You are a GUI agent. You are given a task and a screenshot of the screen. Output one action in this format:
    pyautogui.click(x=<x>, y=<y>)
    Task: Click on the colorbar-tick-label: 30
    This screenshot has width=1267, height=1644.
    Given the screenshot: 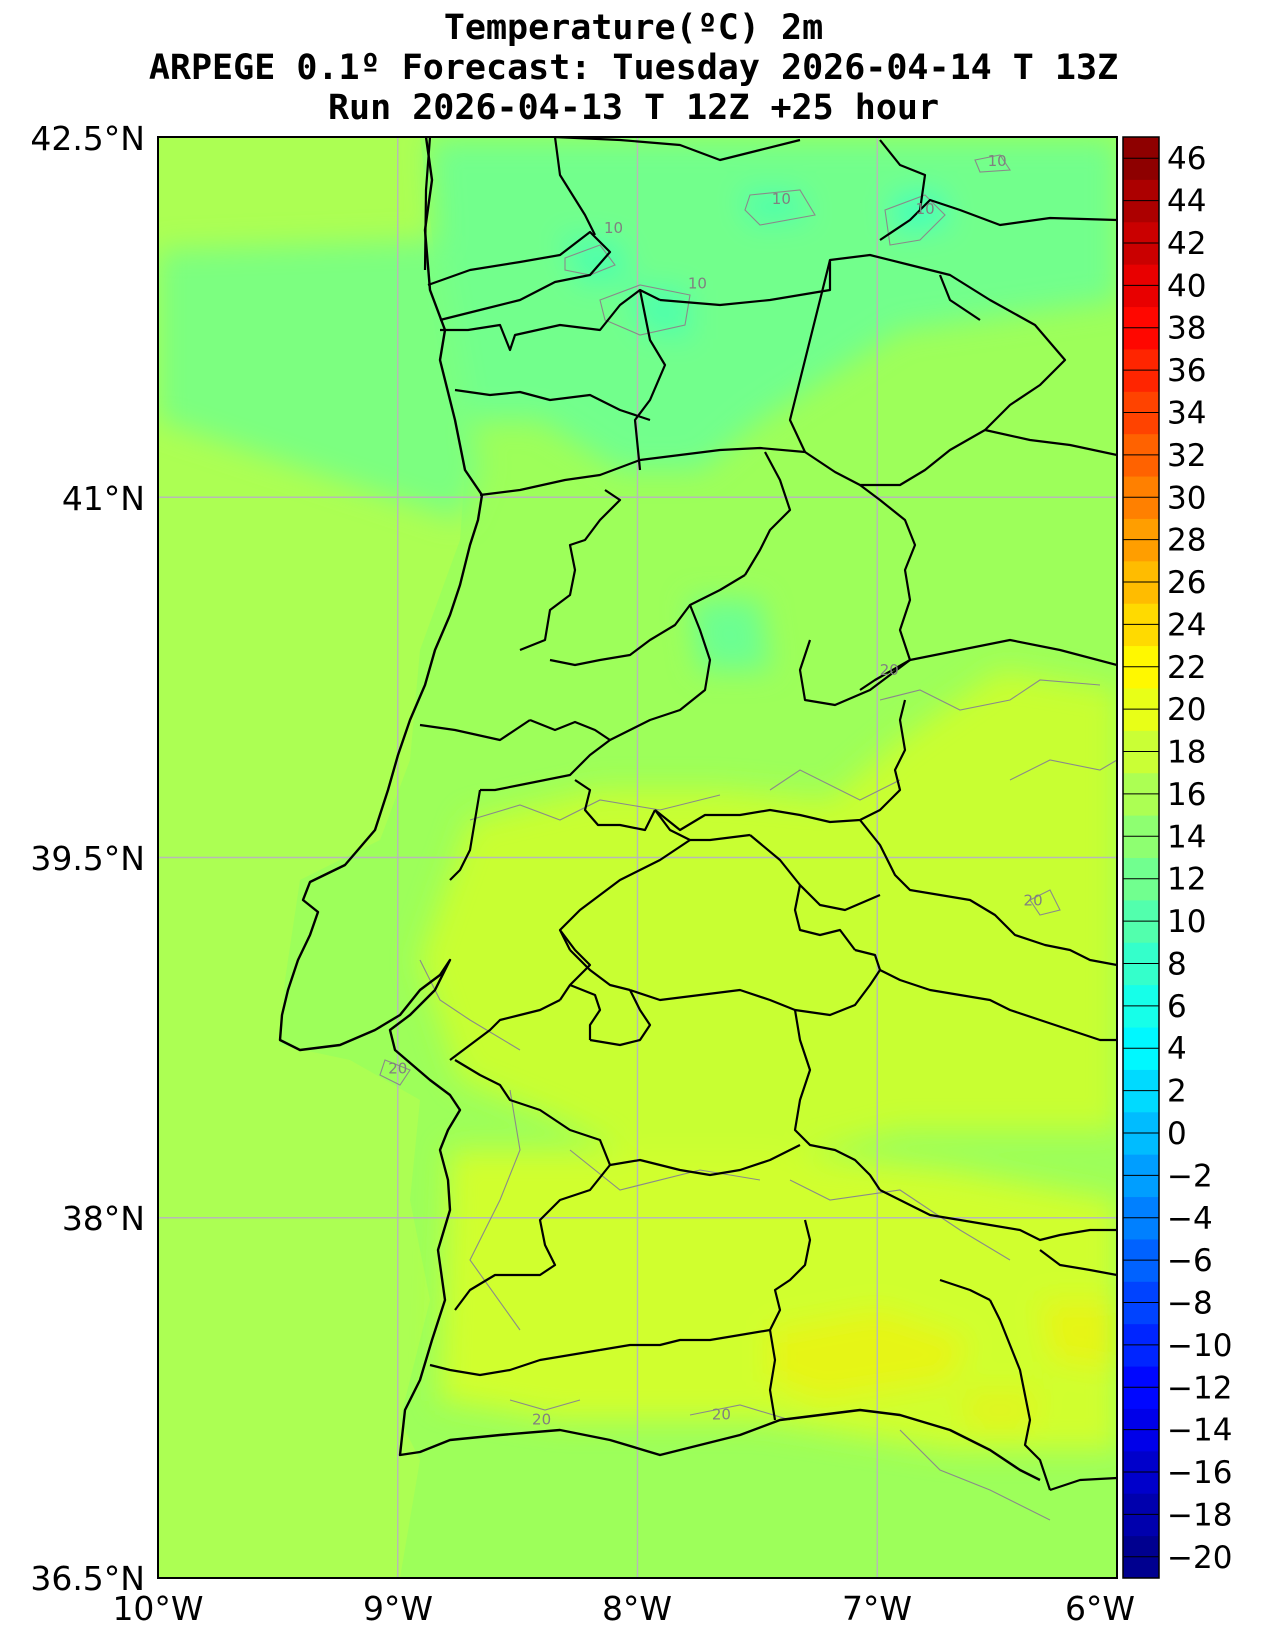 What is the action you would take?
    pyautogui.click(x=1186, y=498)
    